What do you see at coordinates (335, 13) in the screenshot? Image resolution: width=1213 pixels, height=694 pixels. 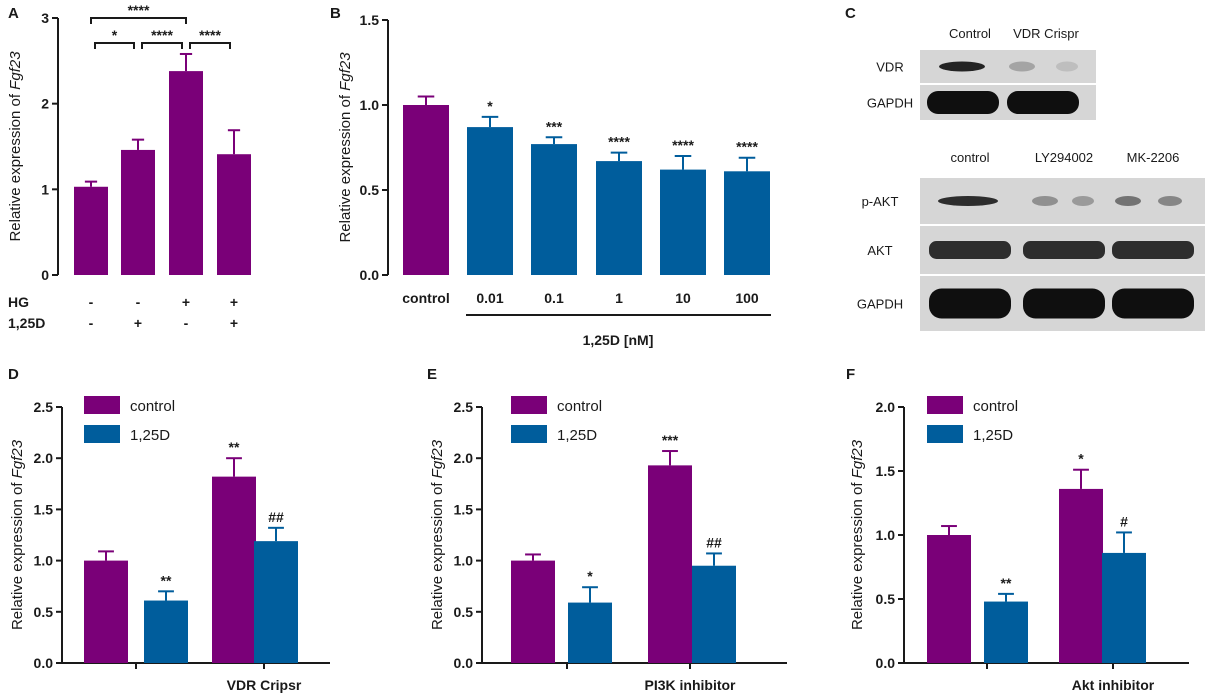 I see `panel-letter: B` at bounding box center [335, 13].